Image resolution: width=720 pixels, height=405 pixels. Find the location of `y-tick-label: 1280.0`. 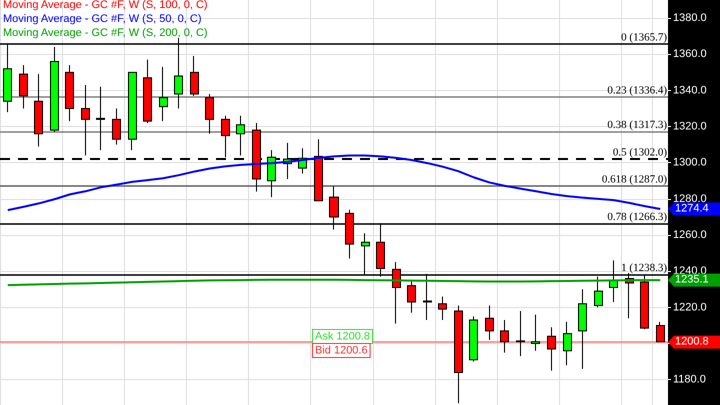

y-tick-label: 1280.0 is located at coordinates (690, 198).